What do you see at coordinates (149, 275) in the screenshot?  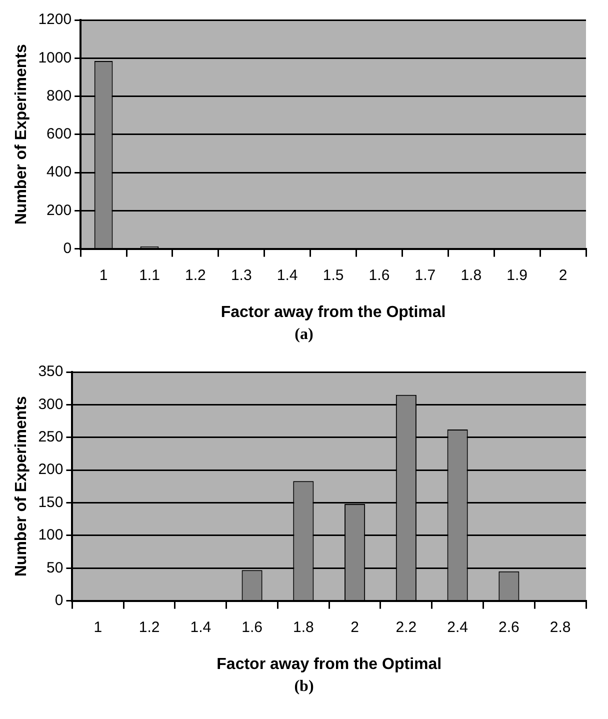 I see `x-tick-label: 1.1` at bounding box center [149, 275].